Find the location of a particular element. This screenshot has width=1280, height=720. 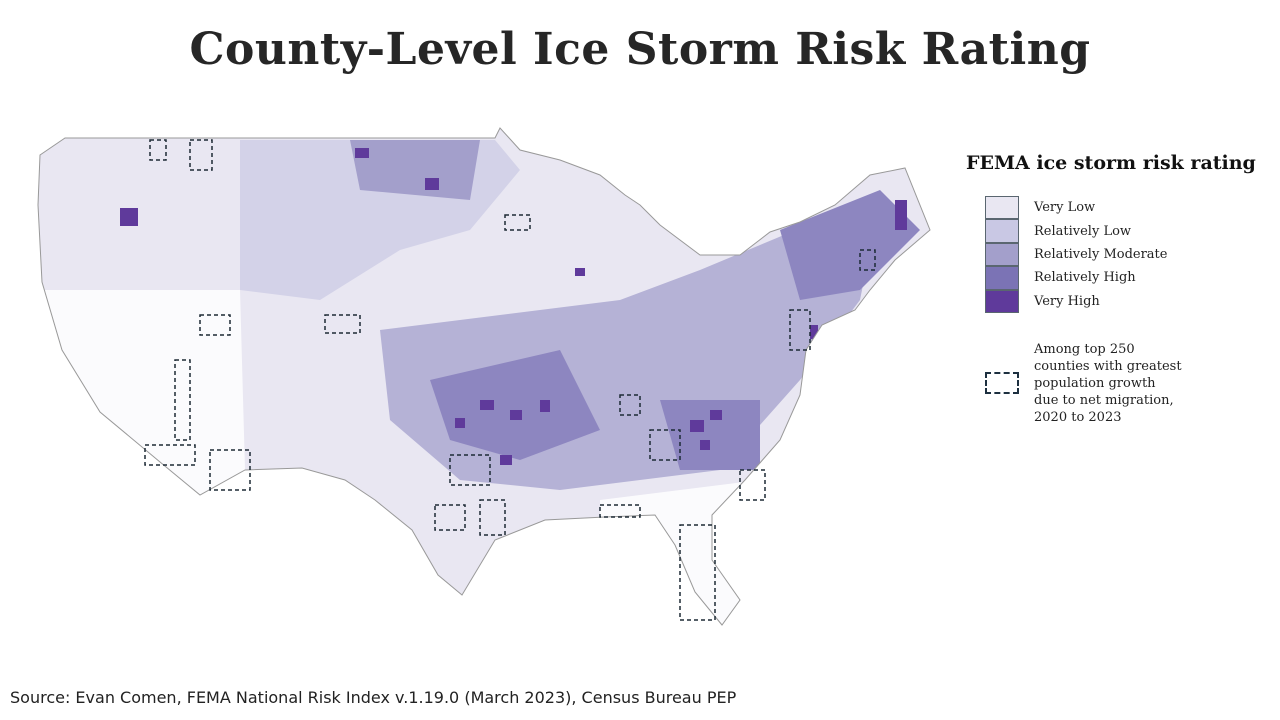

carolinas-region is located at coordinates (710, 435).